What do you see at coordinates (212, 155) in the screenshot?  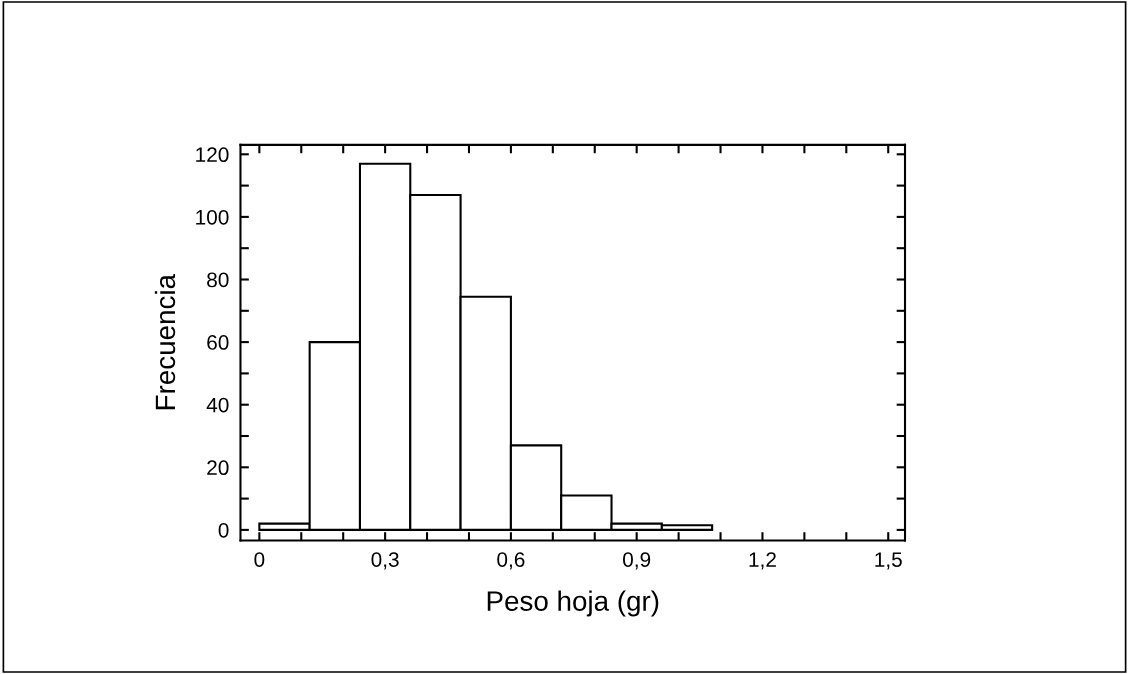 I see `y-tick-label: 120` at bounding box center [212, 155].